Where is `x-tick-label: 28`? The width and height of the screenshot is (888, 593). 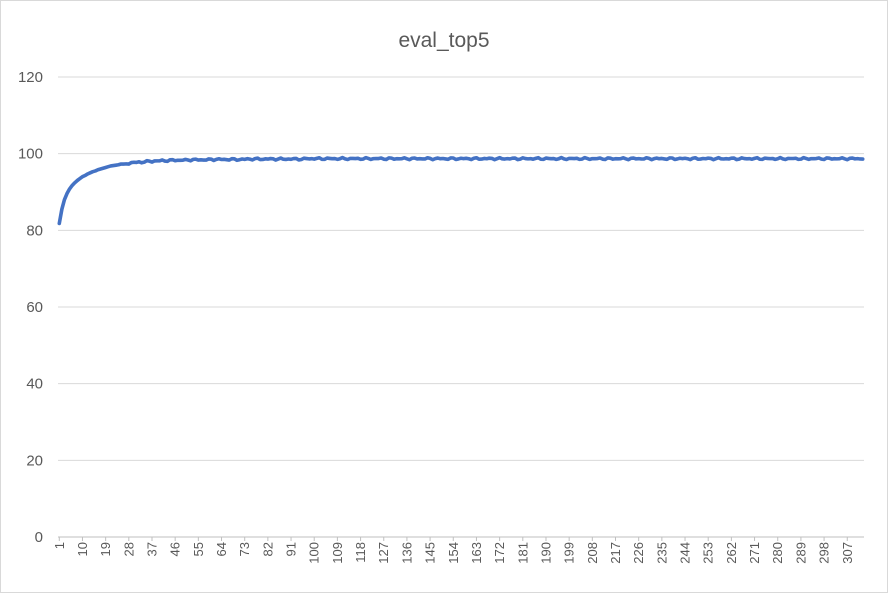 x-tick-label: 28 is located at coordinates (128, 549).